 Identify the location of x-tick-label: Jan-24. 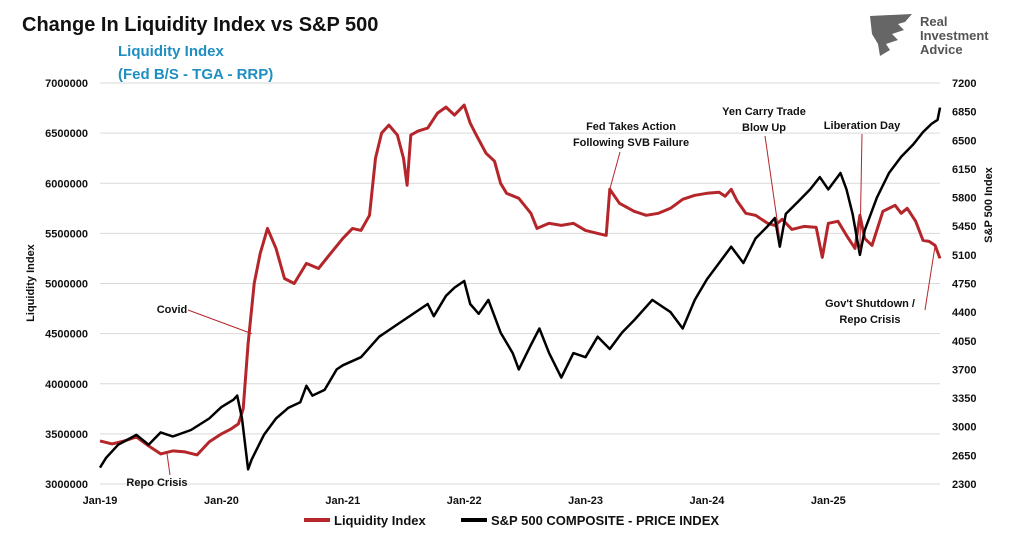
(708, 501).